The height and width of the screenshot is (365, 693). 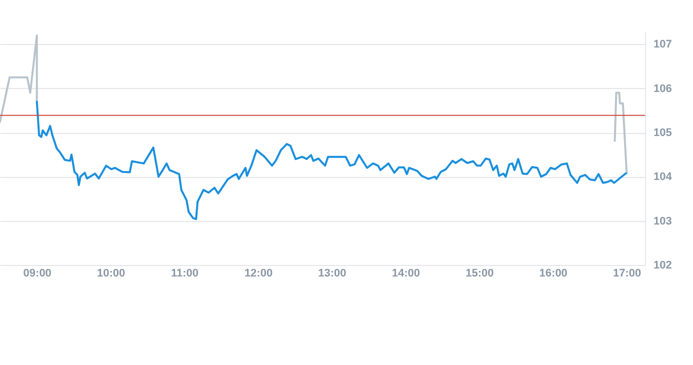 What do you see at coordinates (627, 274) in the screenshot?
I see `x-tick-label: 17:00` at bounding box center [627, 274].